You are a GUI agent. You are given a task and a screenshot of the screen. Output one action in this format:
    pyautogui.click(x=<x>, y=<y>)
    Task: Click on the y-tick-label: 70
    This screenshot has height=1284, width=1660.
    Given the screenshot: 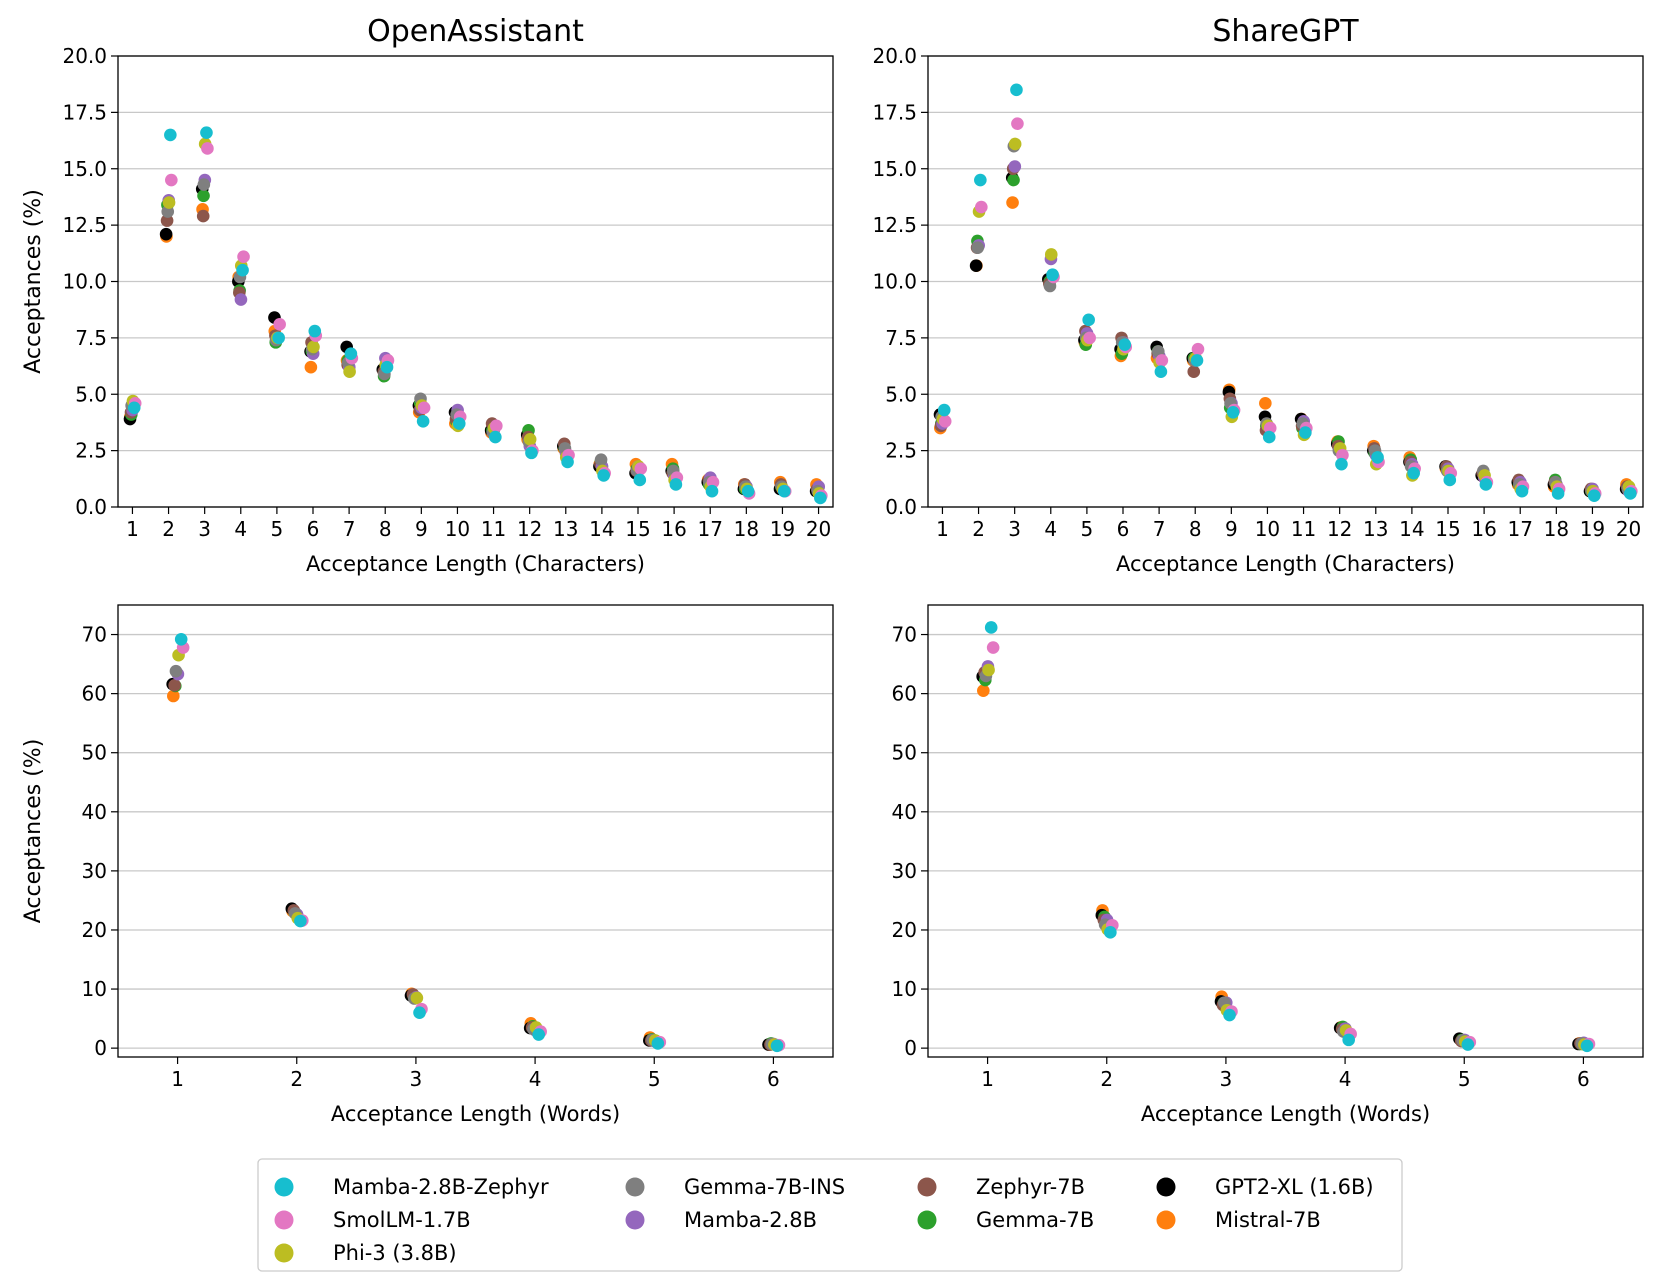 What is the action you would take?
    pyautogui.click(x=94, y=635)
    